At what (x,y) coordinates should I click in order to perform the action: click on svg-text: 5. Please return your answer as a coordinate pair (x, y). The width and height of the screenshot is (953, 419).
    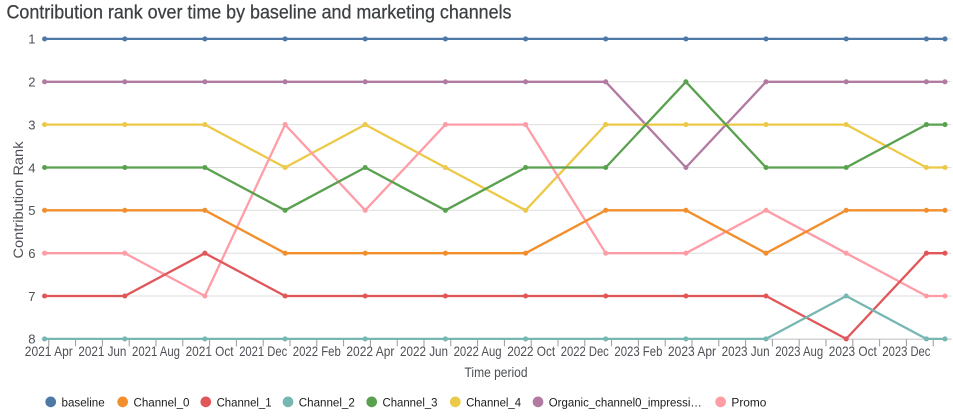
    Looking at the image, I should click on (31, 210).